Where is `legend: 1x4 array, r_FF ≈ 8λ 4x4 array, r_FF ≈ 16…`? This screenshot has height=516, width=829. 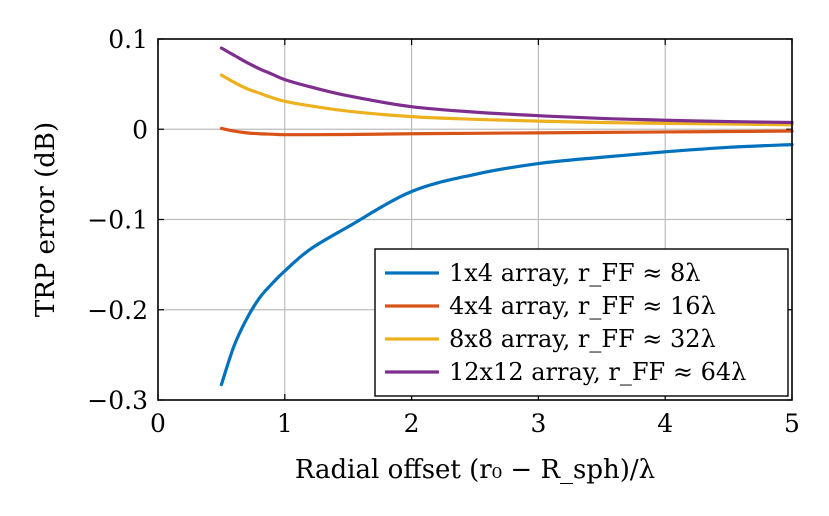 legend: 1x4 array, r_FF ≈ 8λ 4x4 array, r_FF ≈ 16… is located at coordinates (581, 322).